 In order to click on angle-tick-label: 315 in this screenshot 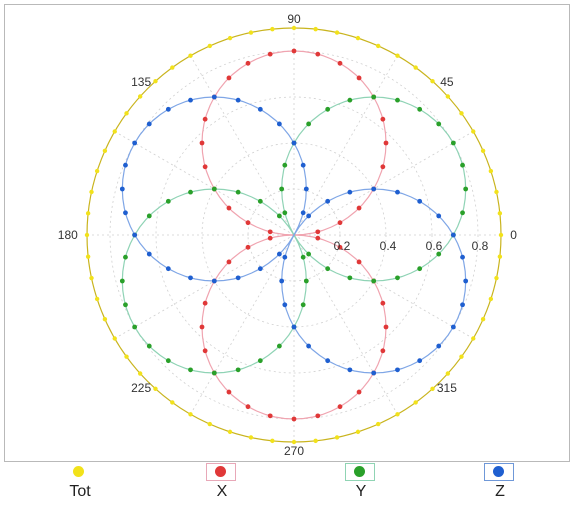, I will do `click(447, 388)`.